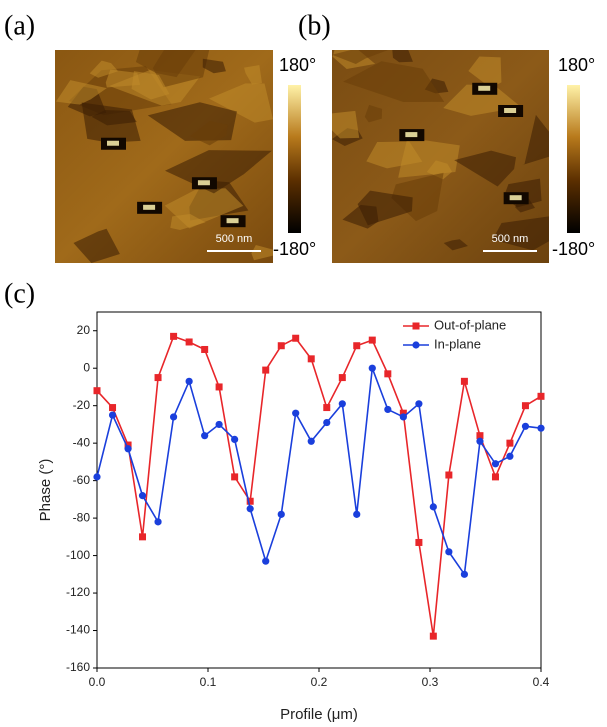  What do you see at coordinates (78, 555) in the screenshot?
I see `y-tick-label: -100` at bounding box center [78, 555].